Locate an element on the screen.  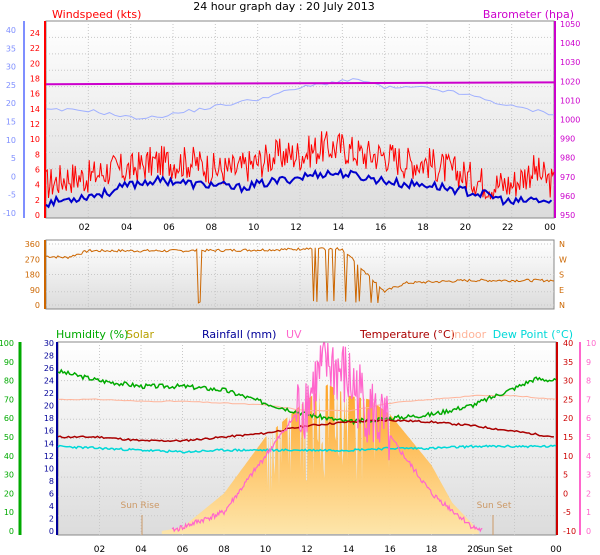
uv-axis-tick: 9 is located at coordinates (588, 362).